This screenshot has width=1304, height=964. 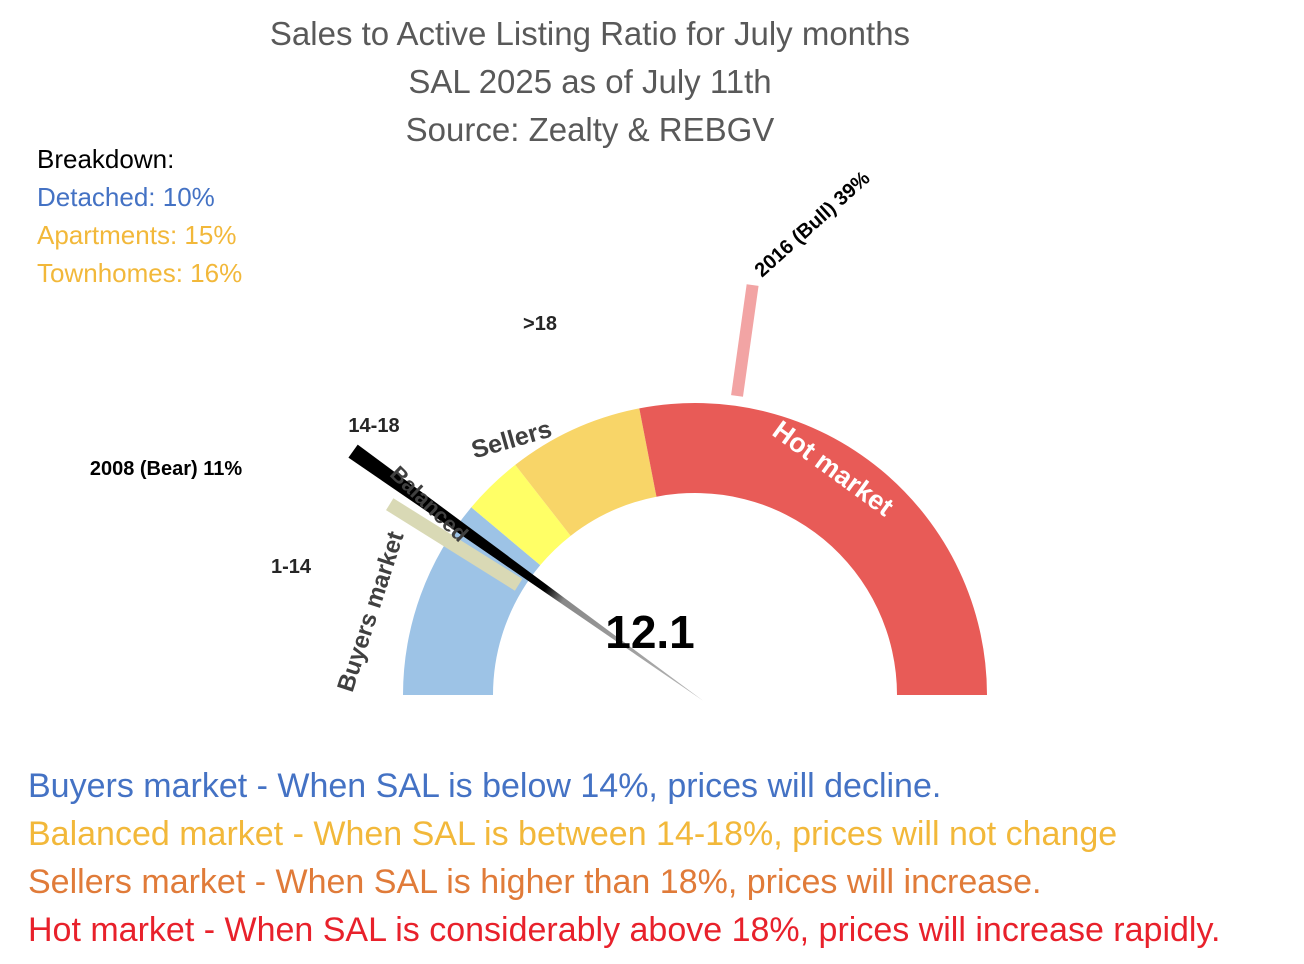 I want to click on breakdown-heading: Breakdown:, so click(x=106, y=159).